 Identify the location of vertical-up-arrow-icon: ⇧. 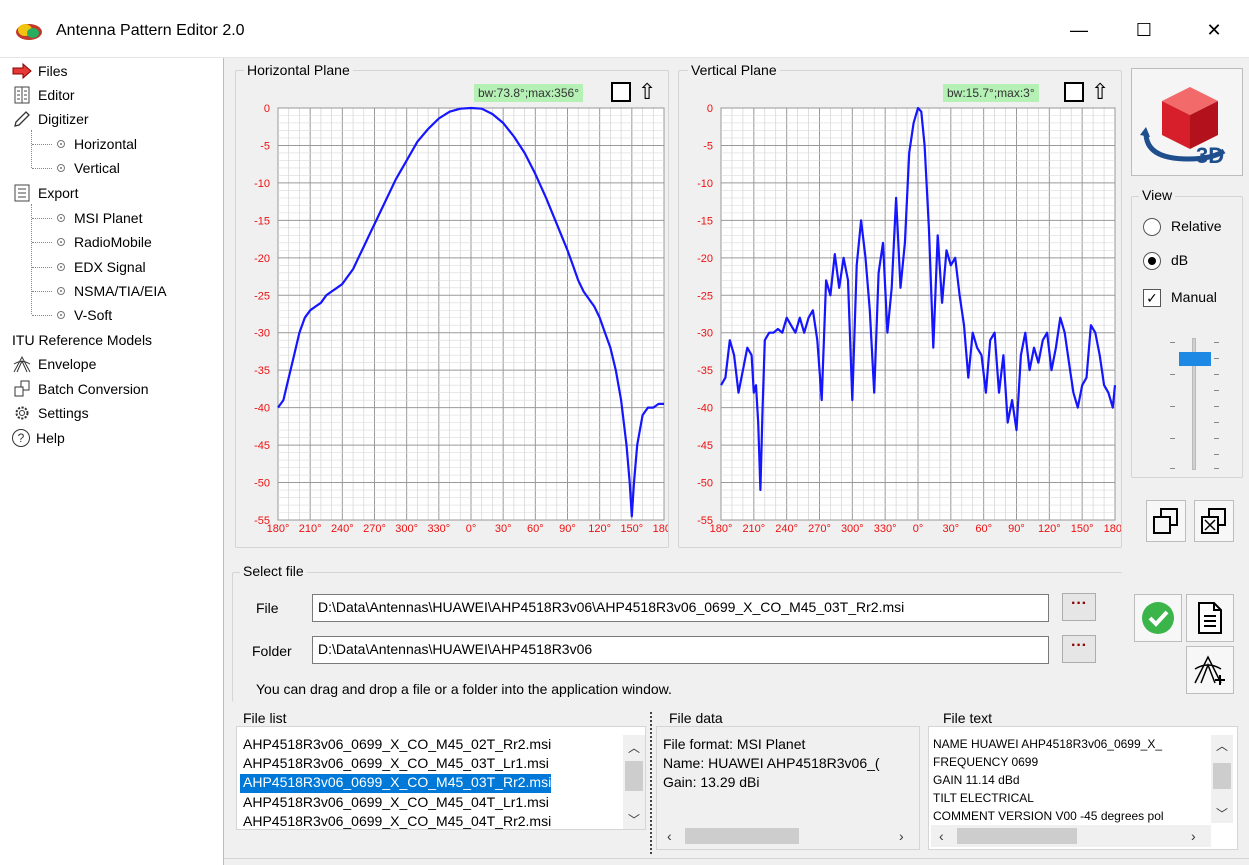
(1100, 91).